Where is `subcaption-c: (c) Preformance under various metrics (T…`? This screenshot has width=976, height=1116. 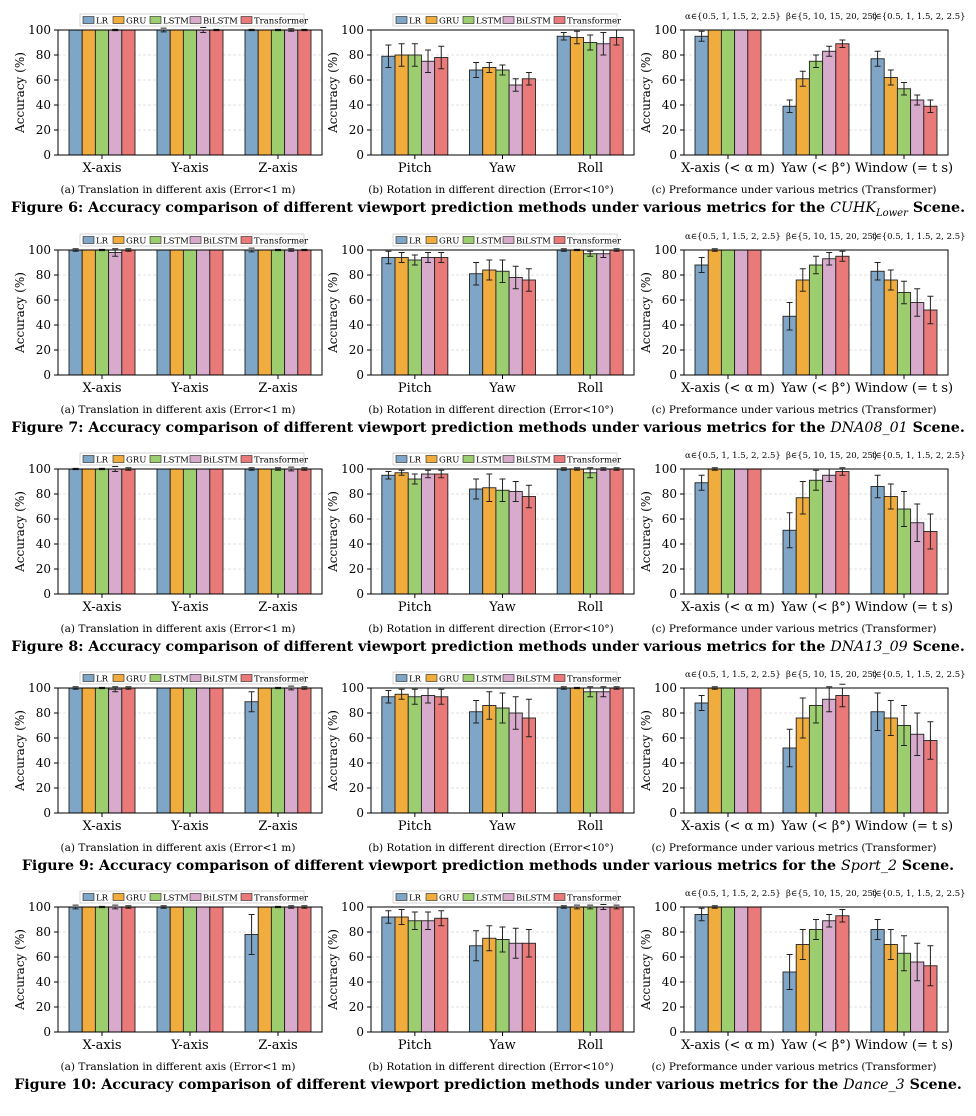 subcaption-c: (c) Preformance under various metrics (T… is located at coordinates (794, 848).